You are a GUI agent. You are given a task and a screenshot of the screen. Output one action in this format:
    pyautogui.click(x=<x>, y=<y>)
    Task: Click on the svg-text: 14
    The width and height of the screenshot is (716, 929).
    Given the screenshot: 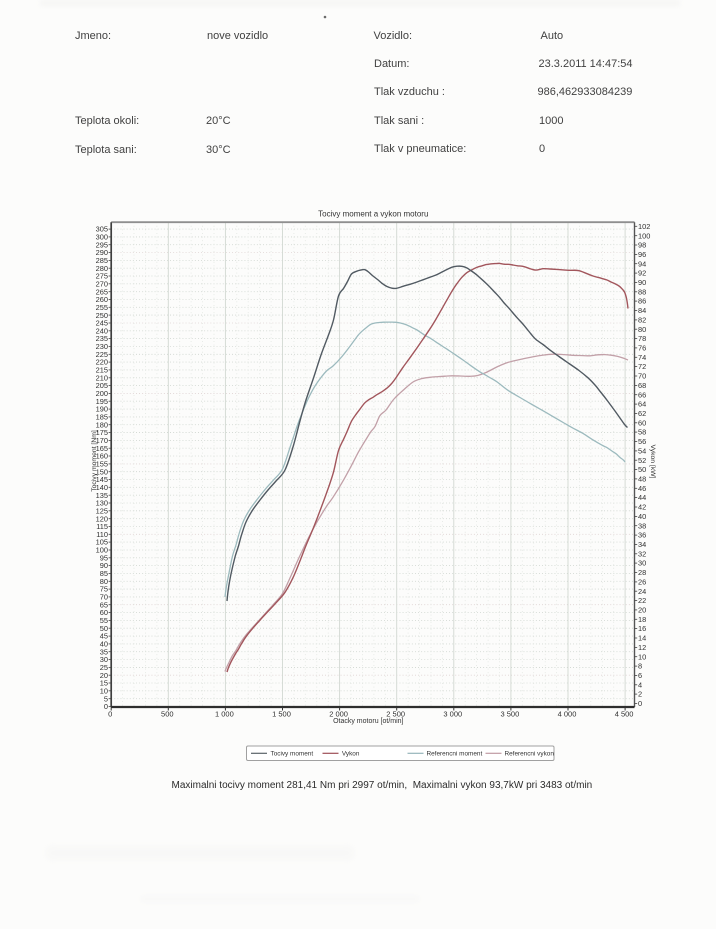 What is the action you would take?
    pyautogui.click(x=642, y=638)
    